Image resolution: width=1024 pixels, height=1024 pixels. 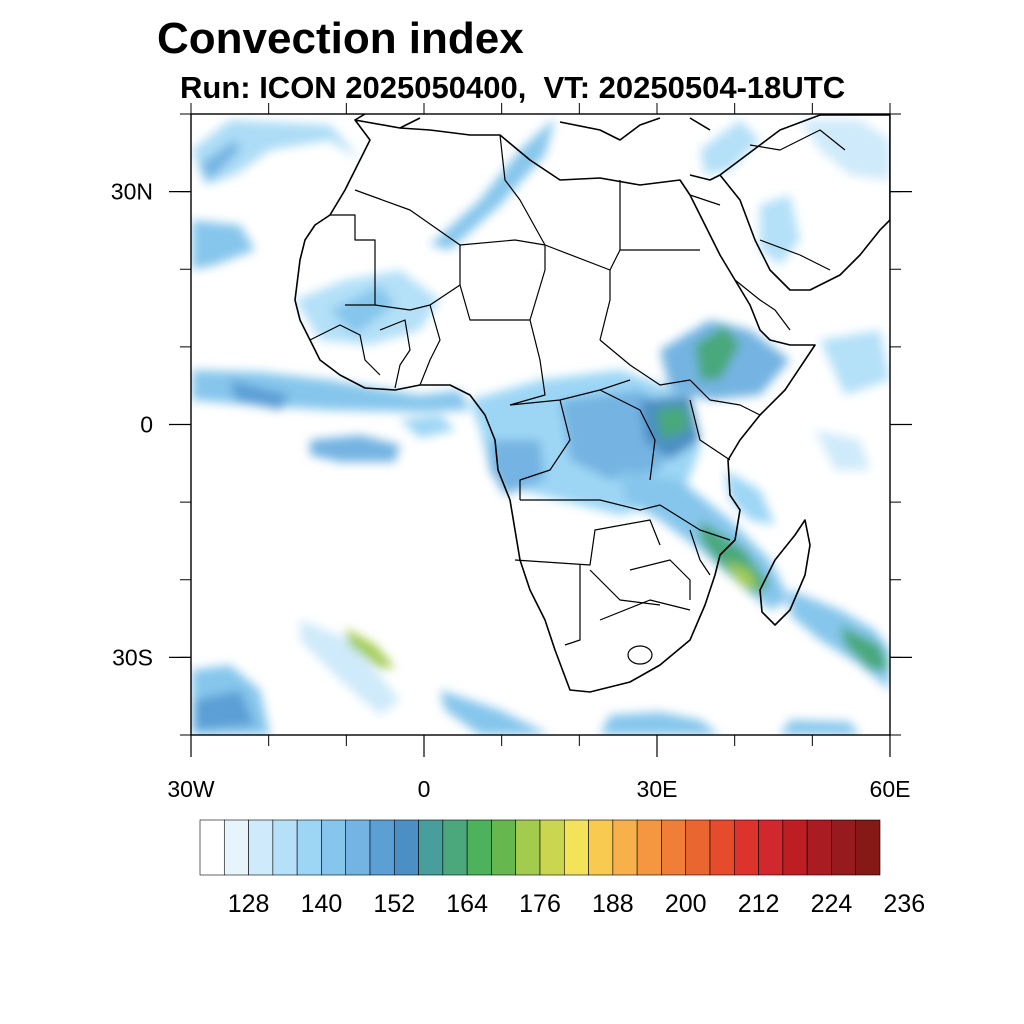 I want to click on lat-tick-label: 0, so click(x=146, y=425).